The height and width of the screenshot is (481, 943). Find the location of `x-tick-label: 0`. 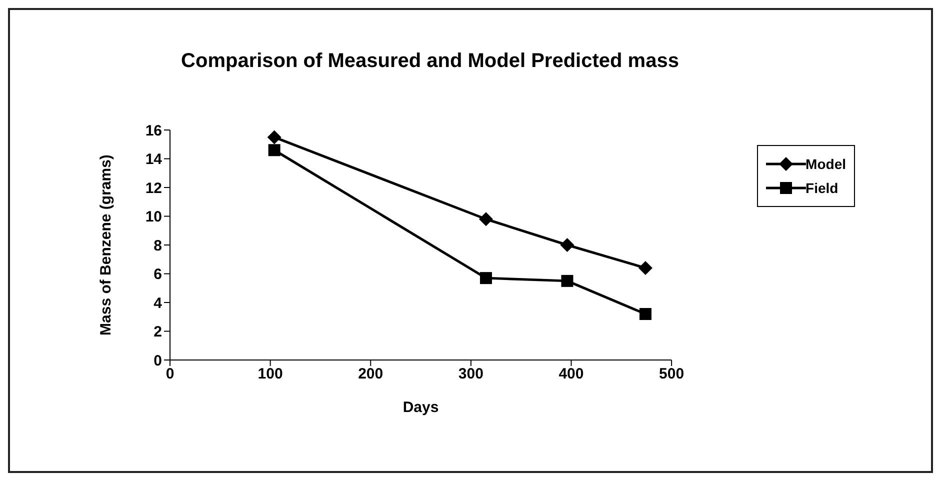

x-tick-label: 0 is located at coordinates (170, 374).